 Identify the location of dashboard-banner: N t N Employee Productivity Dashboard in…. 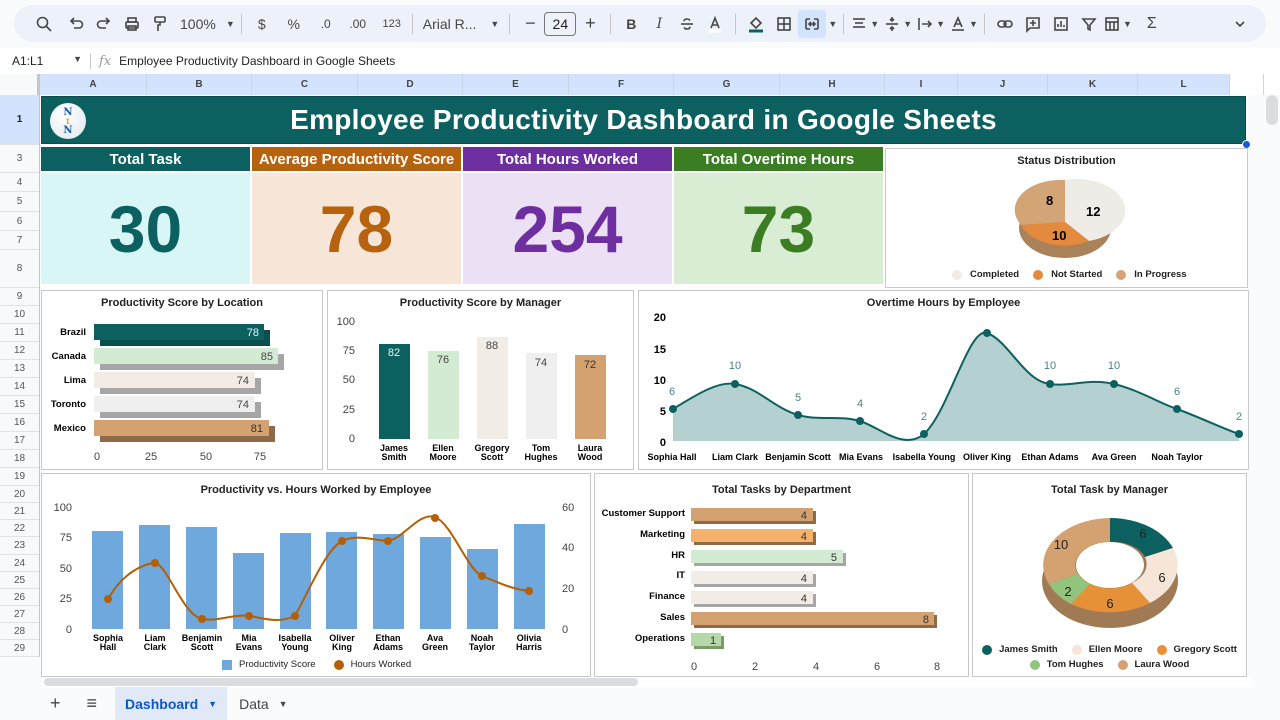
(643, 120).